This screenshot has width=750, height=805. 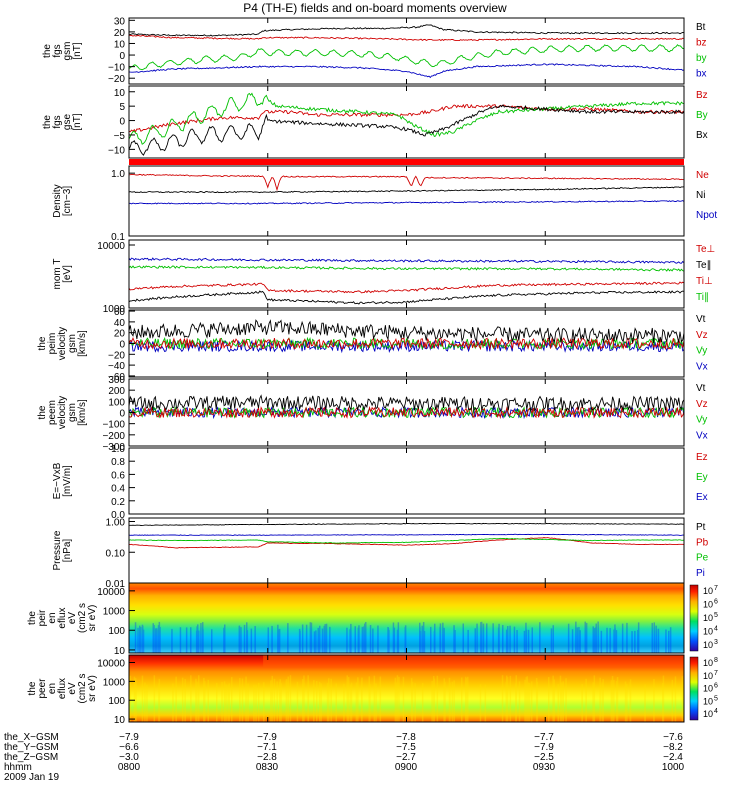 I want to click on y-value: −7.1, so click(x=267, y=747).